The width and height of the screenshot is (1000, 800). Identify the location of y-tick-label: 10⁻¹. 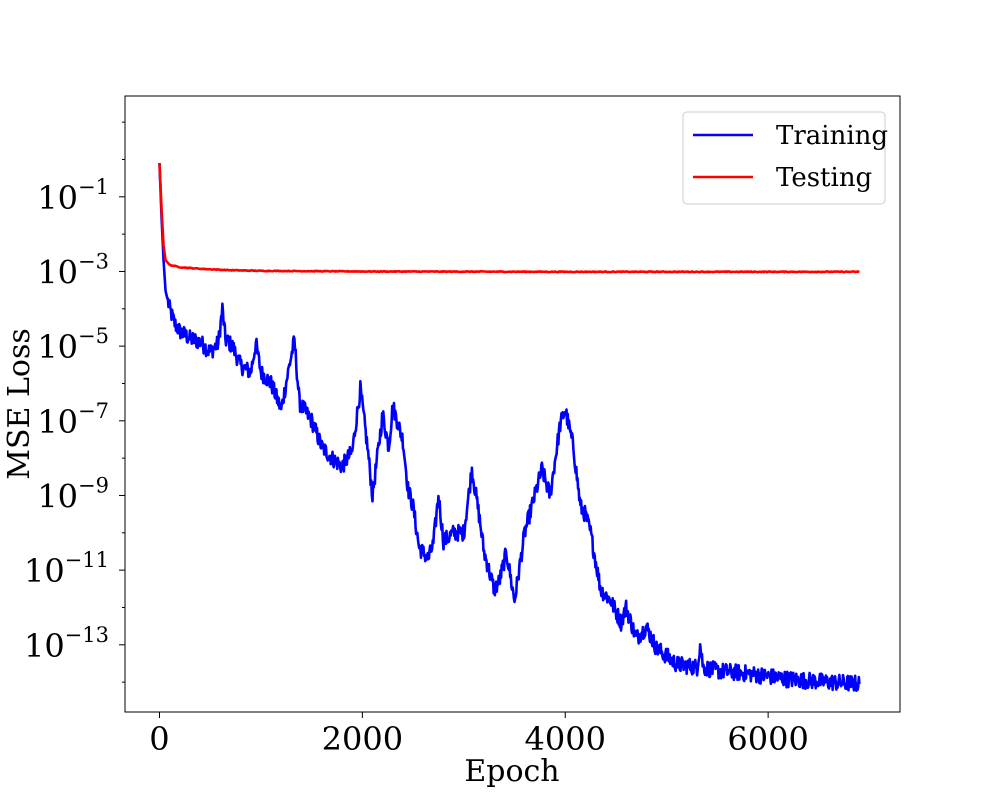
(73, 196).